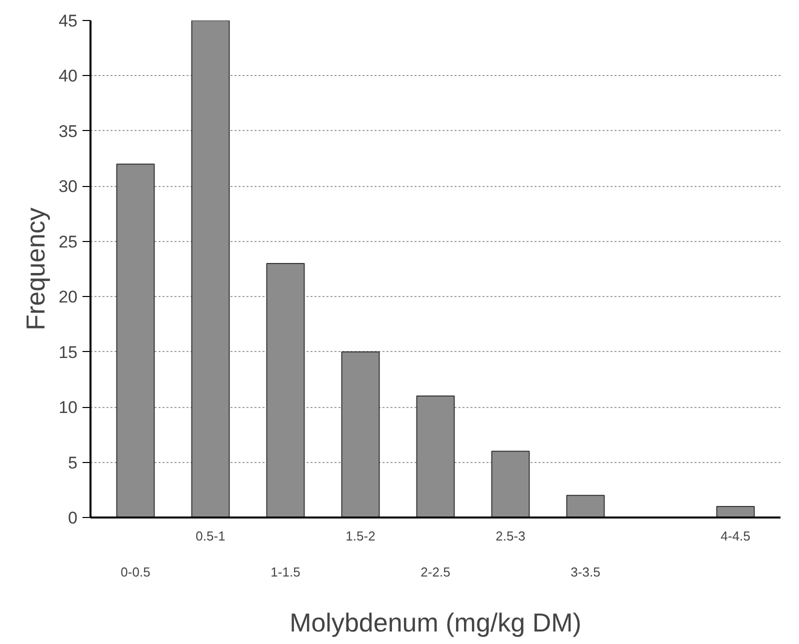 The image size is (799, 644). Describe the element at coordinates (68, 352) in the screenshot. I see `y-tick-label: 15` at that location.